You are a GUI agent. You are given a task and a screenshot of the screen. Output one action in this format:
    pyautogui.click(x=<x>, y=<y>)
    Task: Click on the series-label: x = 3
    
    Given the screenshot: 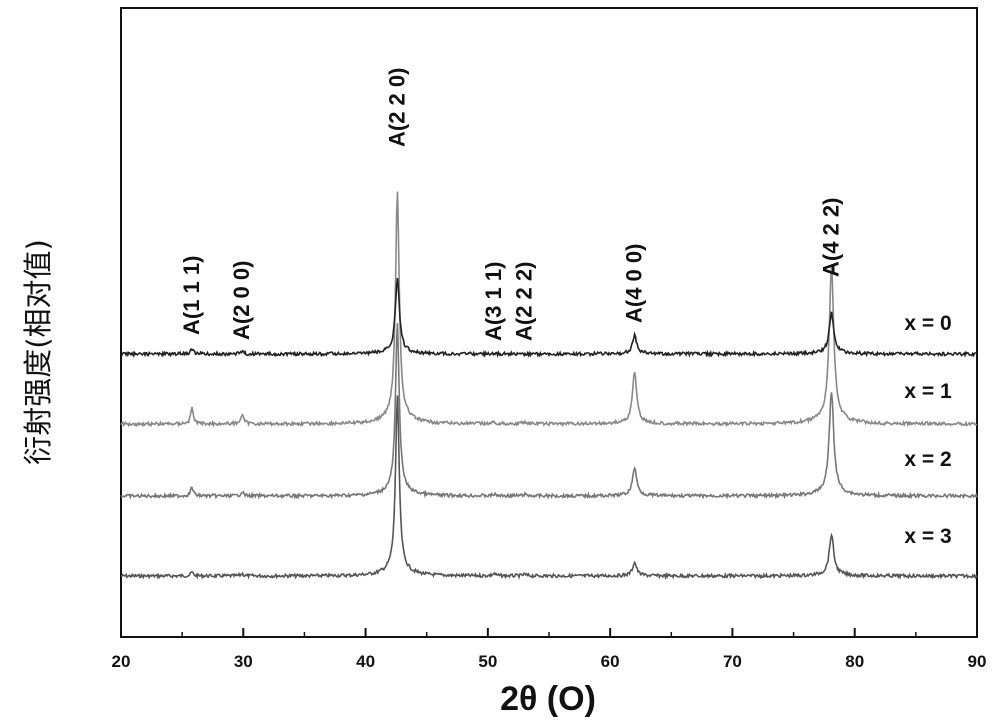 What is the action you would take?
    pyautogui.click(x=927, y=536)
    